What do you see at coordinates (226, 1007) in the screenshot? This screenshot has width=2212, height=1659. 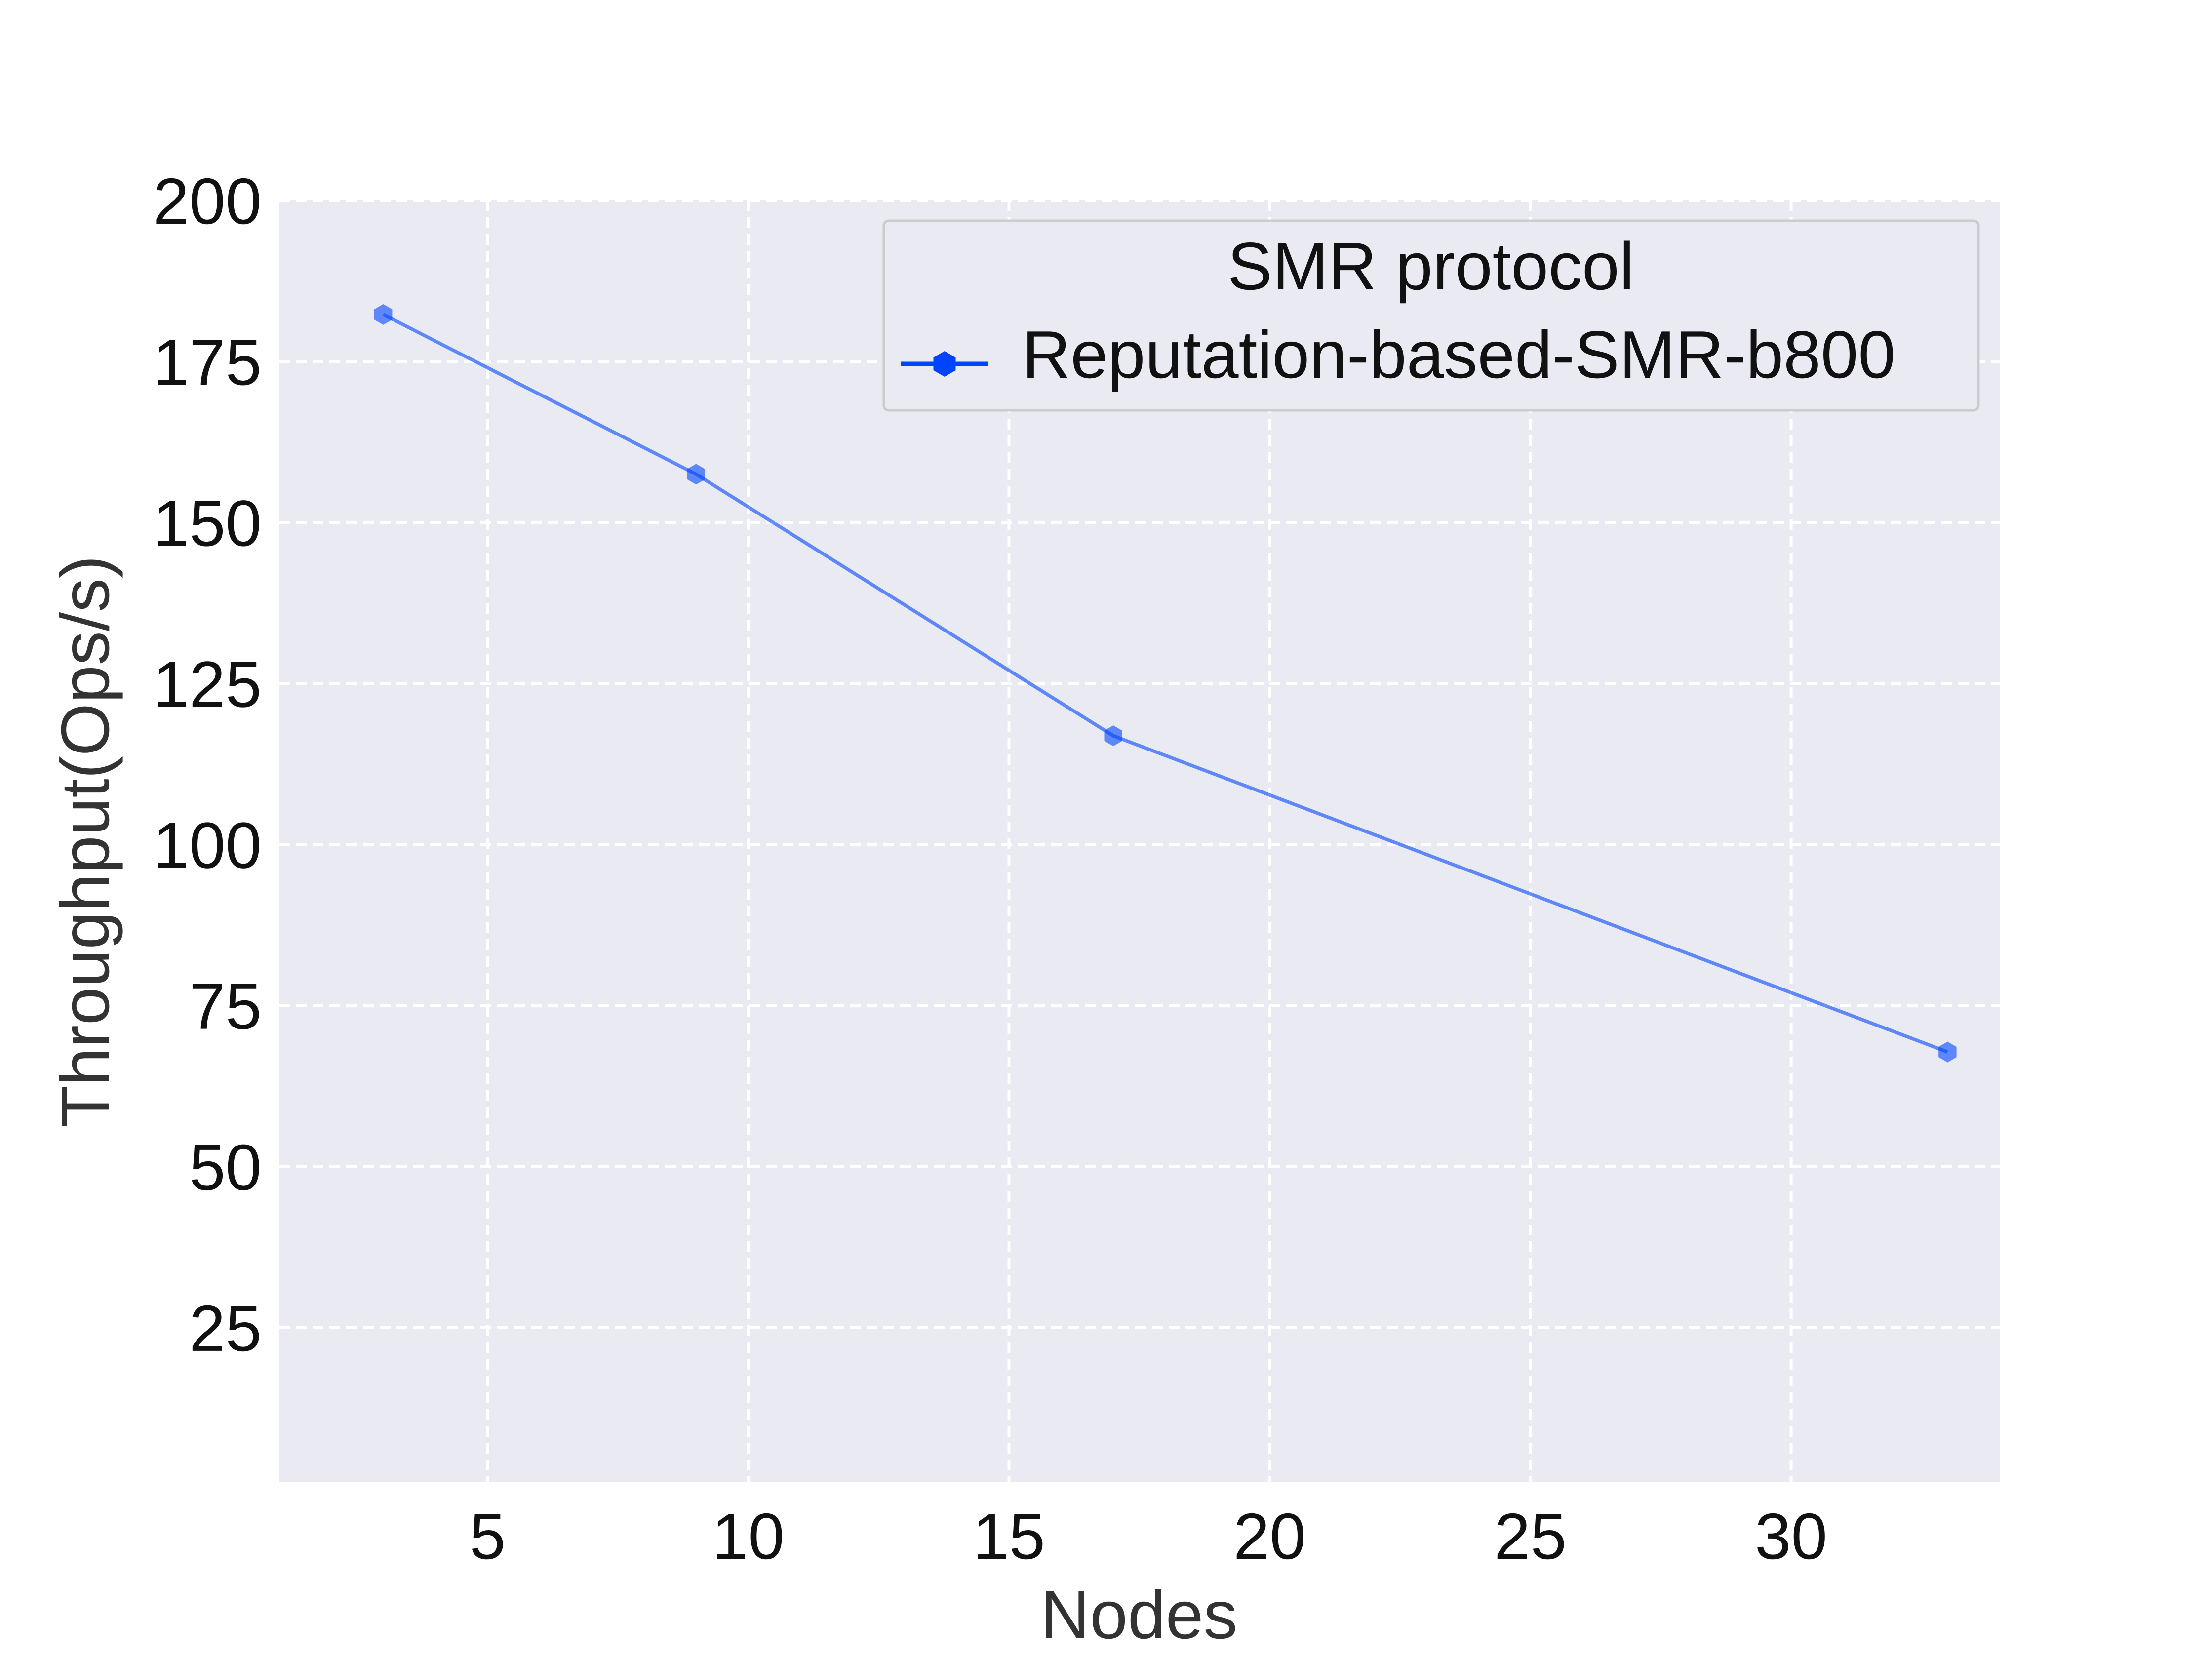 I see `y-tick-label: 75` at bounding box center [226, 1007].